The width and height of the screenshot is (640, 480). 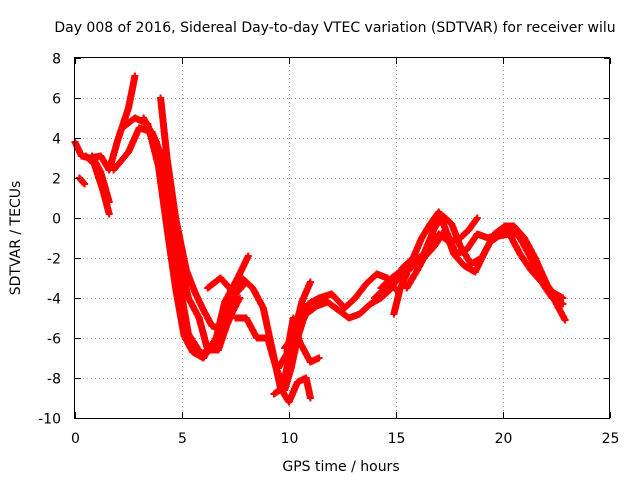 I want to click on x-tick-label: 0, so click(x=75, y=439).